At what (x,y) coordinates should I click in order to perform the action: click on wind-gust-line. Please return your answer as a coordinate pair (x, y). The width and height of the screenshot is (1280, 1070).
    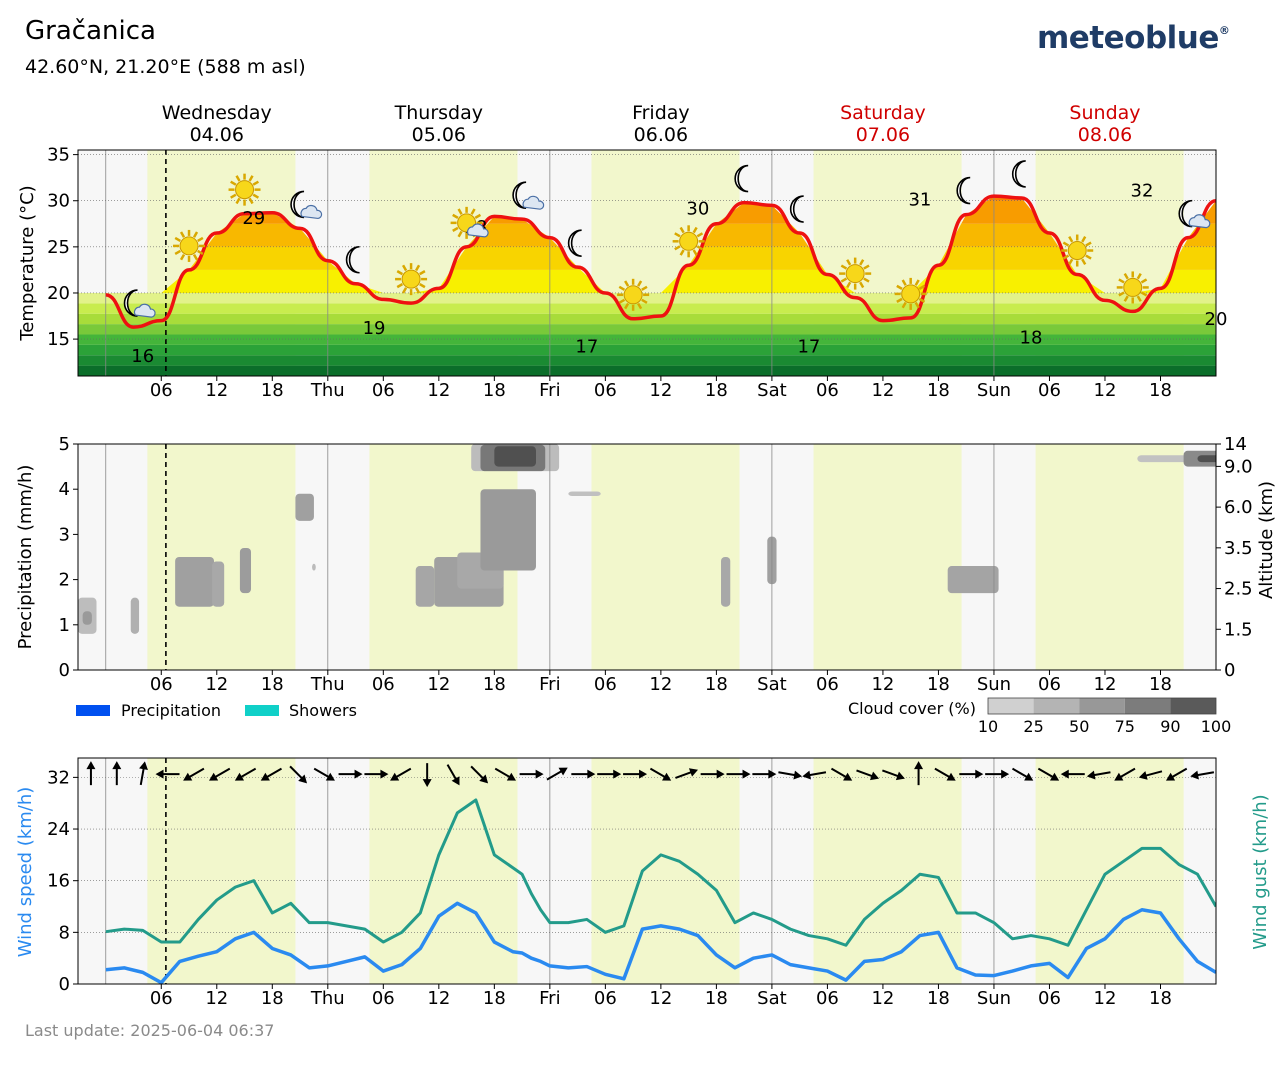
    Looking at the image, I should click on (660, 872).